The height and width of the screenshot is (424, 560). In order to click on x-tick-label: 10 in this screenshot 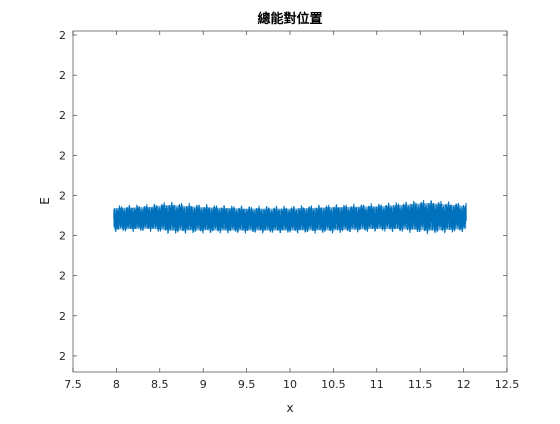, I will do `click(290, 384)`.